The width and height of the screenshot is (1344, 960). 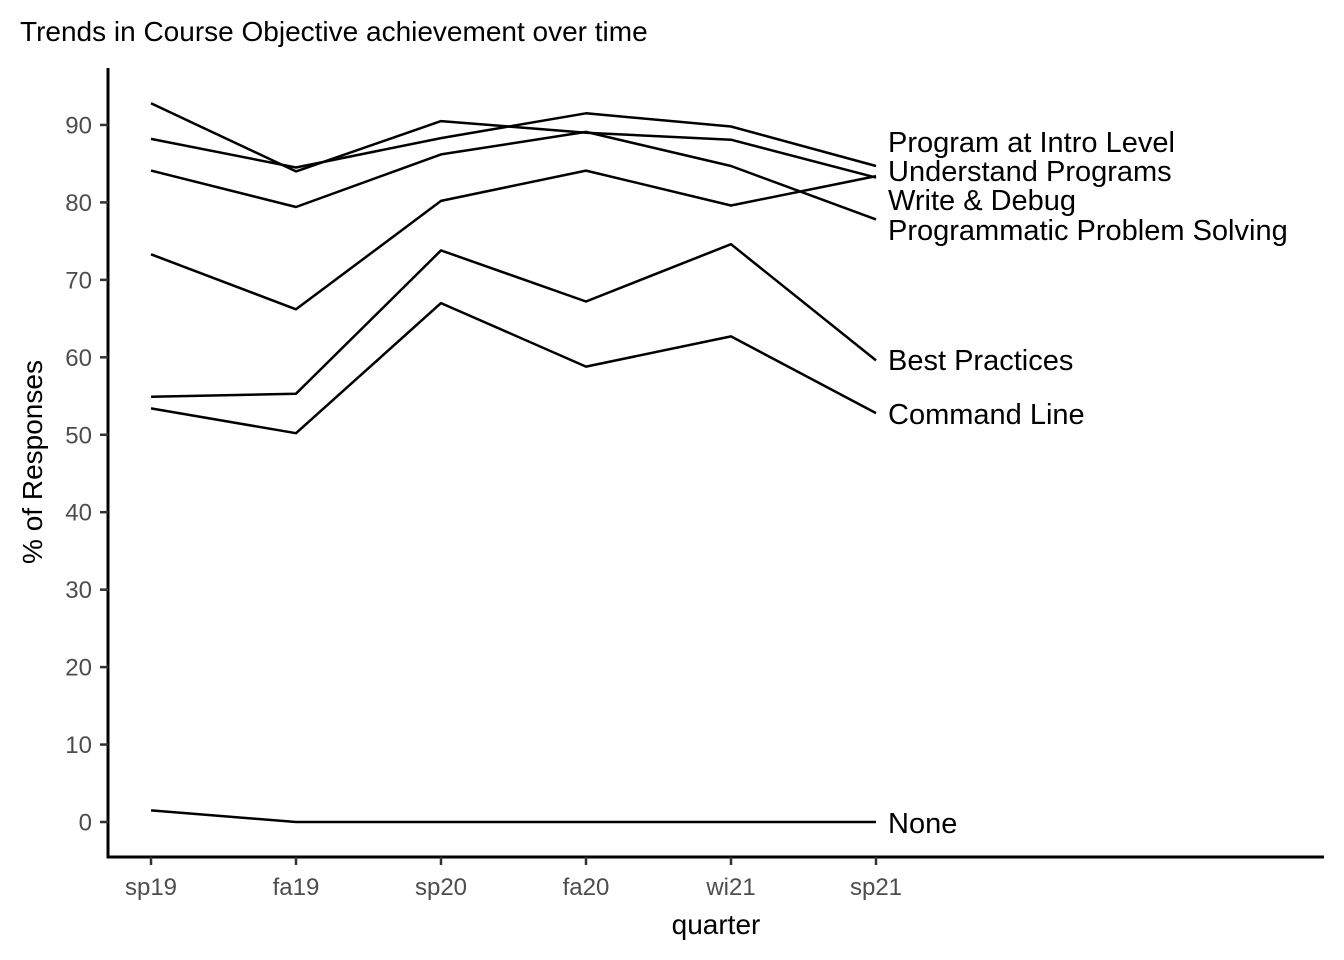 What do you see at coordinates (78, 668) in the screenshot?
I see `y-tick-label-20: 20` at bounding box center [78, 668].